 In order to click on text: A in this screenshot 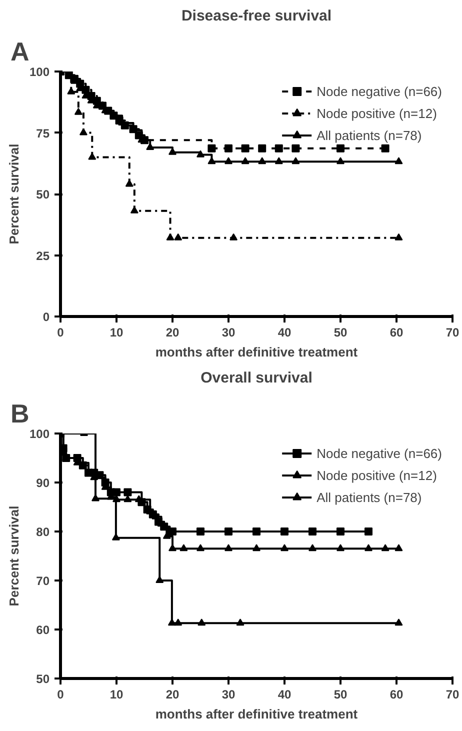, I will do `click(20, 51)`.